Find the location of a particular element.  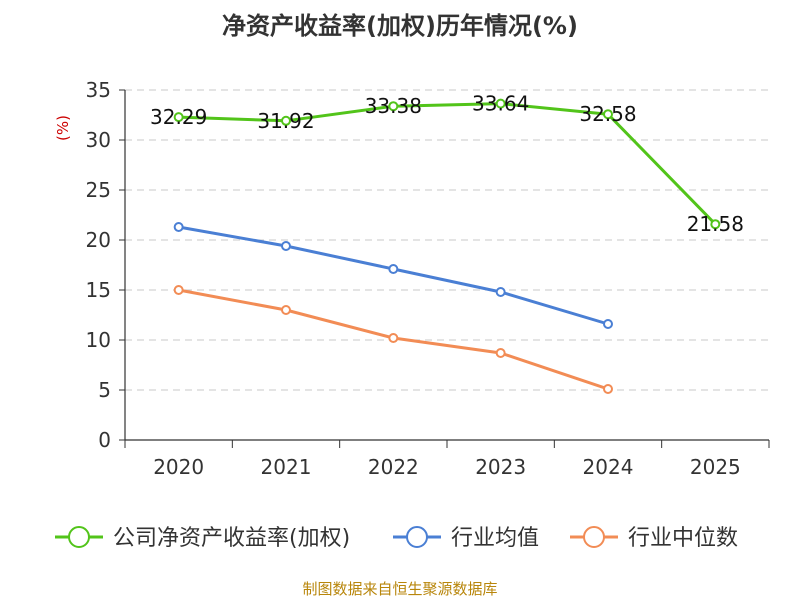

legend-item-3: 行业中位数 is located at coordinates (654, 538).